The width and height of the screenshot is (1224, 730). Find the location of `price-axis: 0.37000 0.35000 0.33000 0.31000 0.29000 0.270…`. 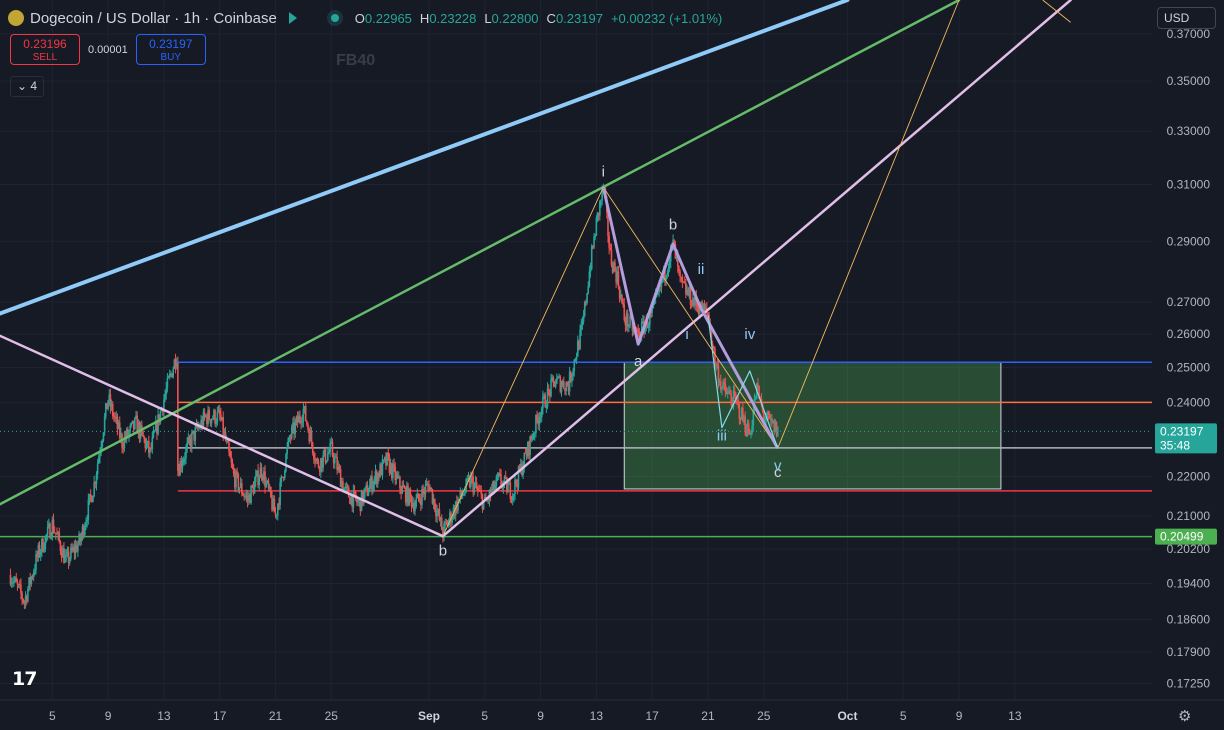

price-axis: 0.37000 0.35000 0.33000 0.31000 0.29000 0.270… is located at coordinates (1188, 365).